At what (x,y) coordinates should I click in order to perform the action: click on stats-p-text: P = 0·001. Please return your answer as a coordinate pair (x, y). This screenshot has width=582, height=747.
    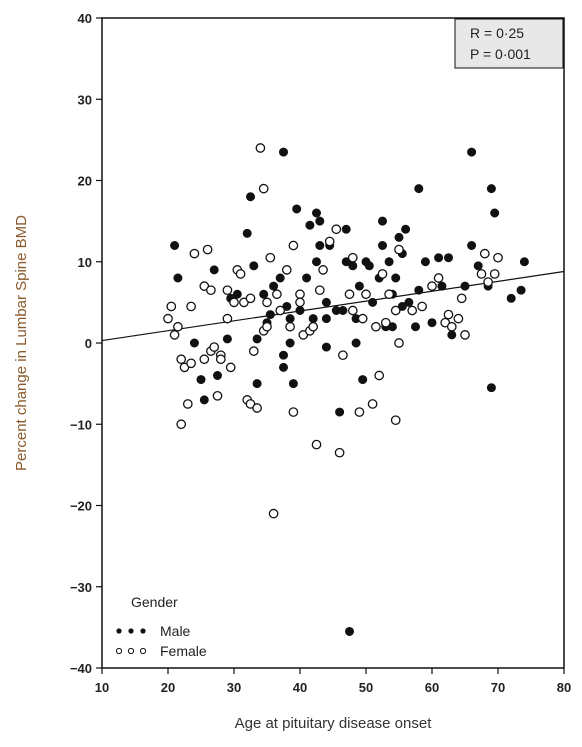
    Looking at the image, I should click on (500, 54).